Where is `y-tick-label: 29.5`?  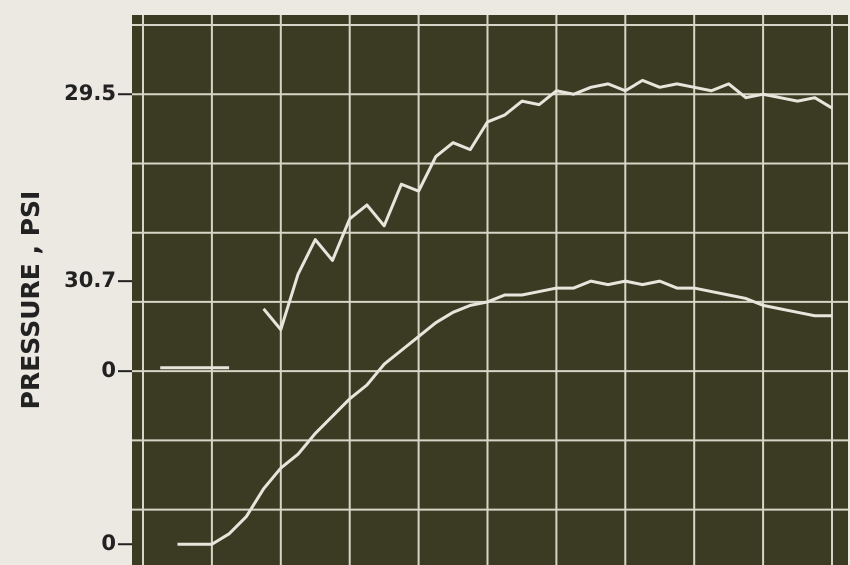 y-tick-label: 29.5 is located at coordinates (90, 93).